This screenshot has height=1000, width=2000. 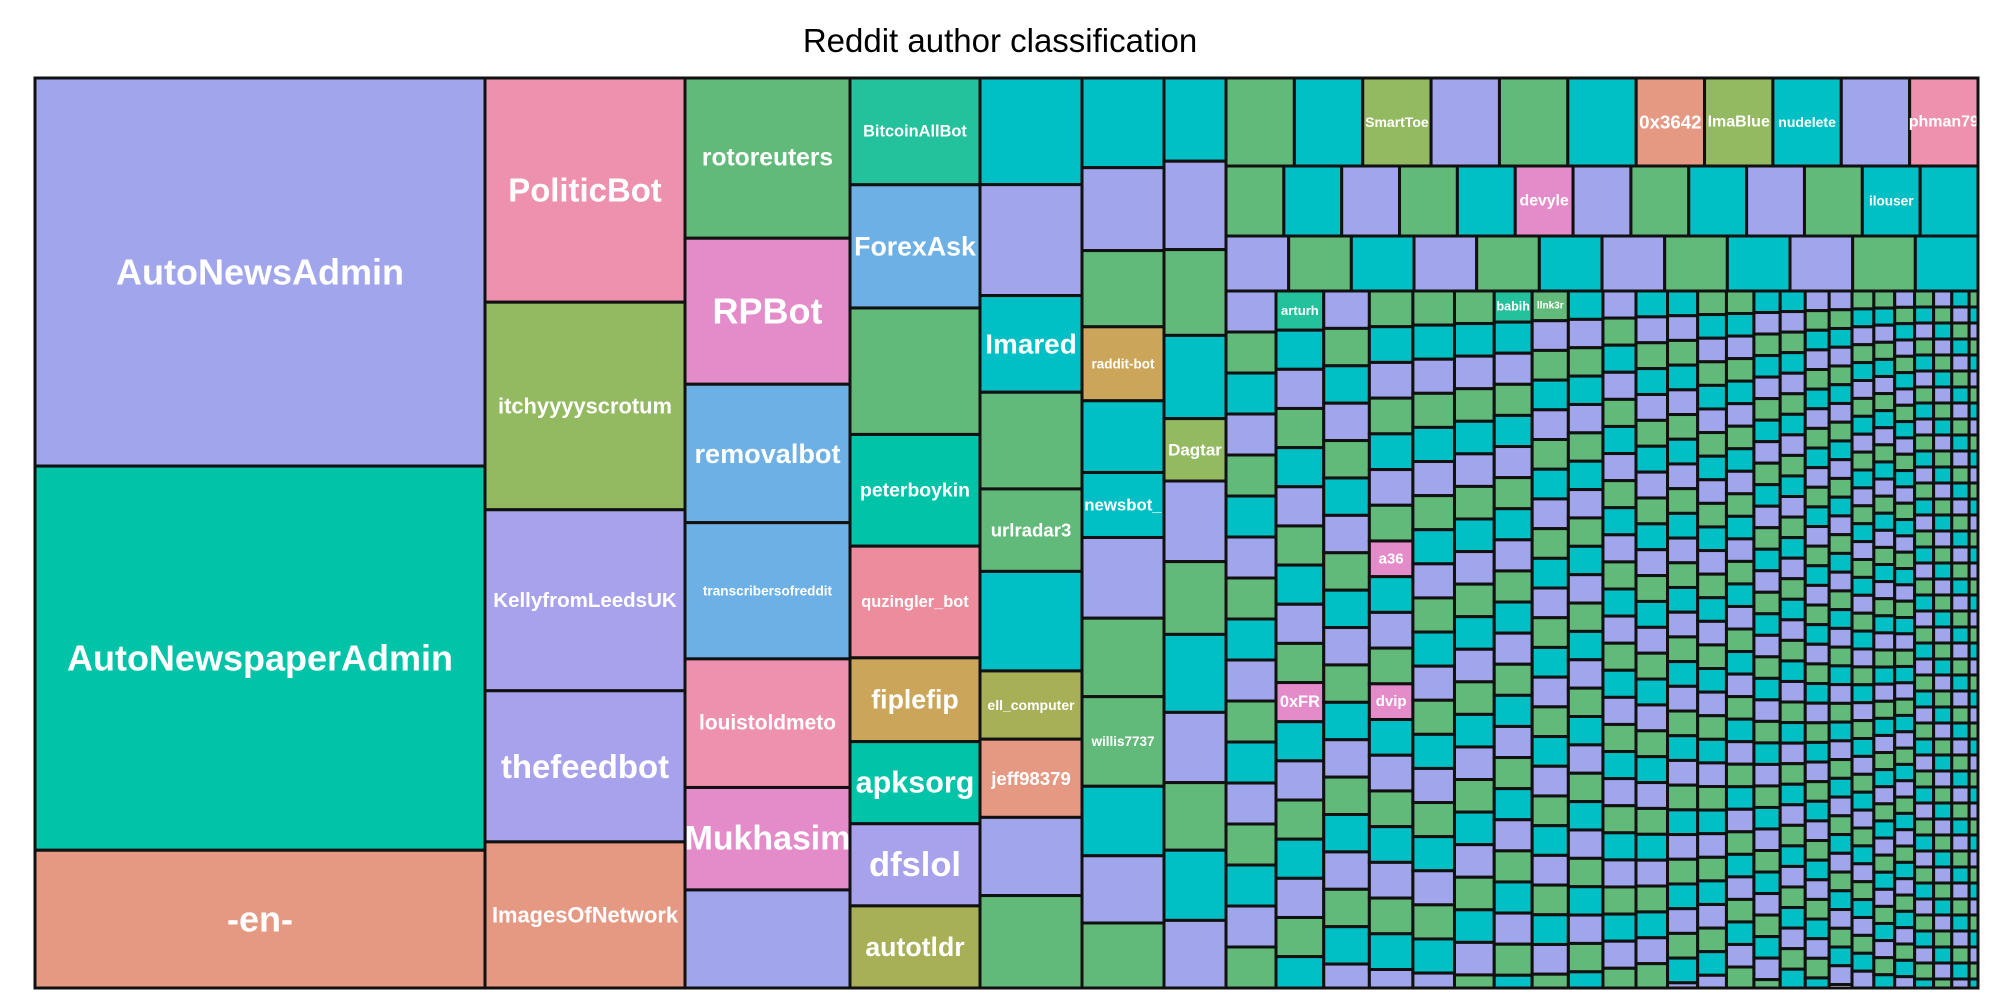 I want to click on treemap-cell-quzingler_bot, so click(x=915, y=602).